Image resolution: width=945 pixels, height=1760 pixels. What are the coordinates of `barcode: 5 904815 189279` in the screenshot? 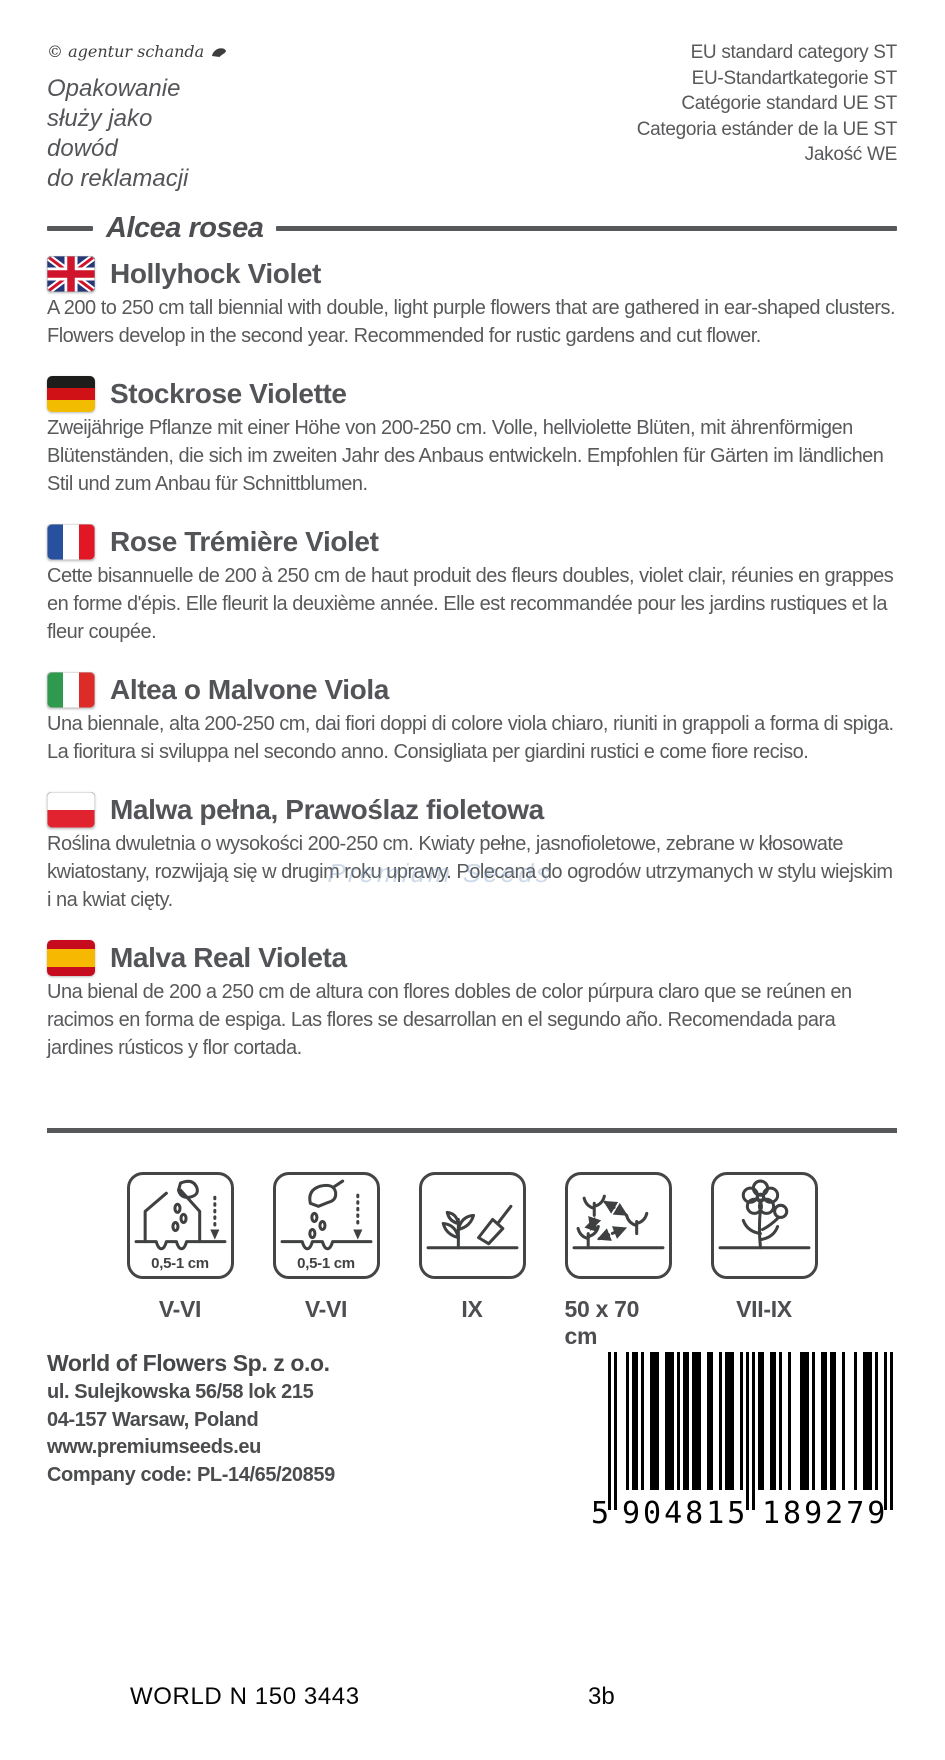 It's located at (742, 1443).